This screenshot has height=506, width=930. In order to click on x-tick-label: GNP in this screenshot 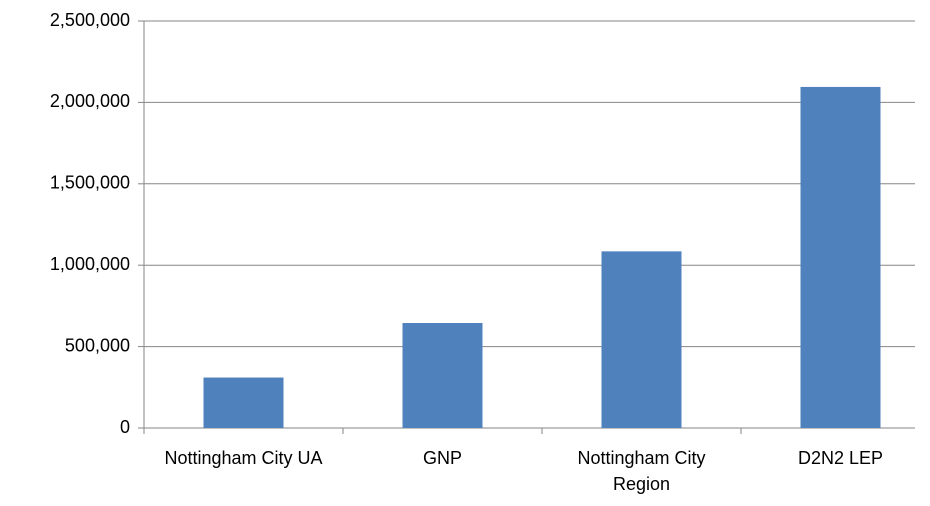, I will do `click(442, 458)`.